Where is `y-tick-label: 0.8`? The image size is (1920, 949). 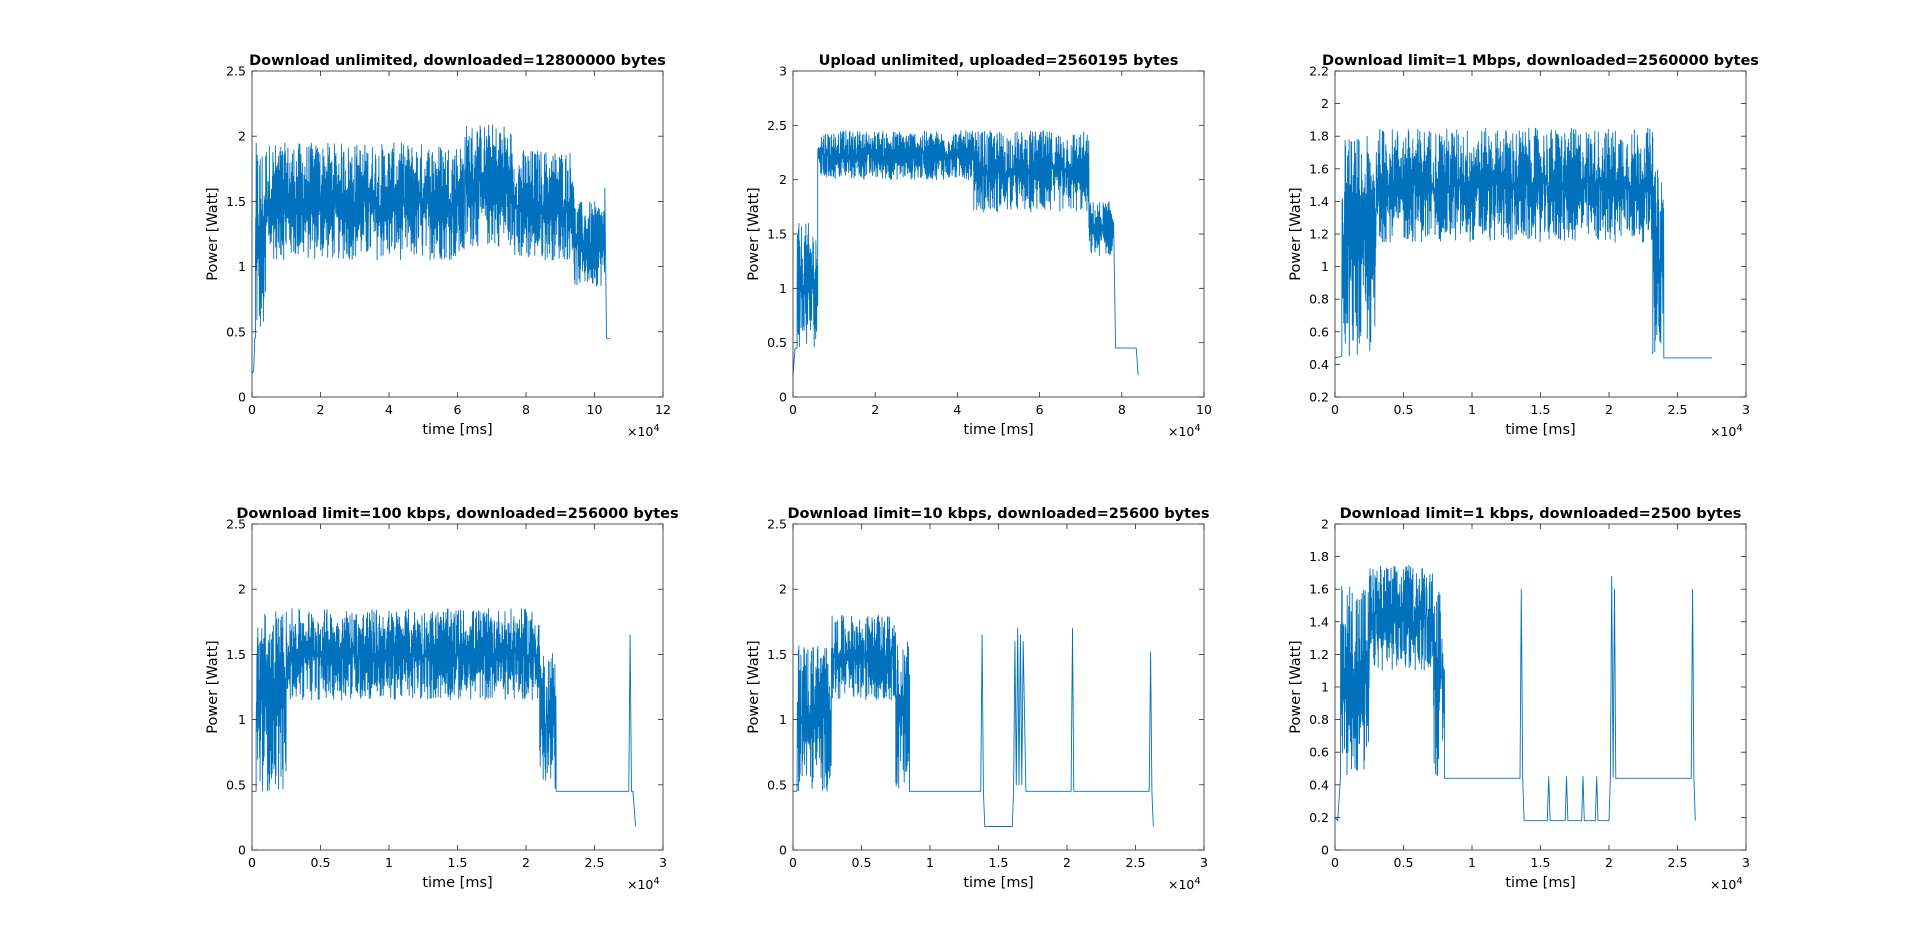 y-tick-label: 0.8 is located at coordinates (1319, 719).